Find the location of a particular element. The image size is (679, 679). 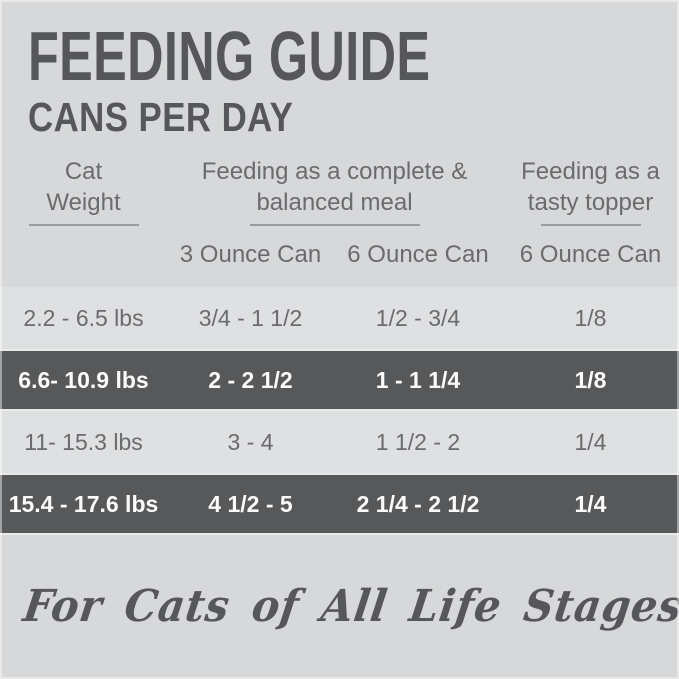

page-subtitle: CANS PER DAY is located at coordinates (161, 117).